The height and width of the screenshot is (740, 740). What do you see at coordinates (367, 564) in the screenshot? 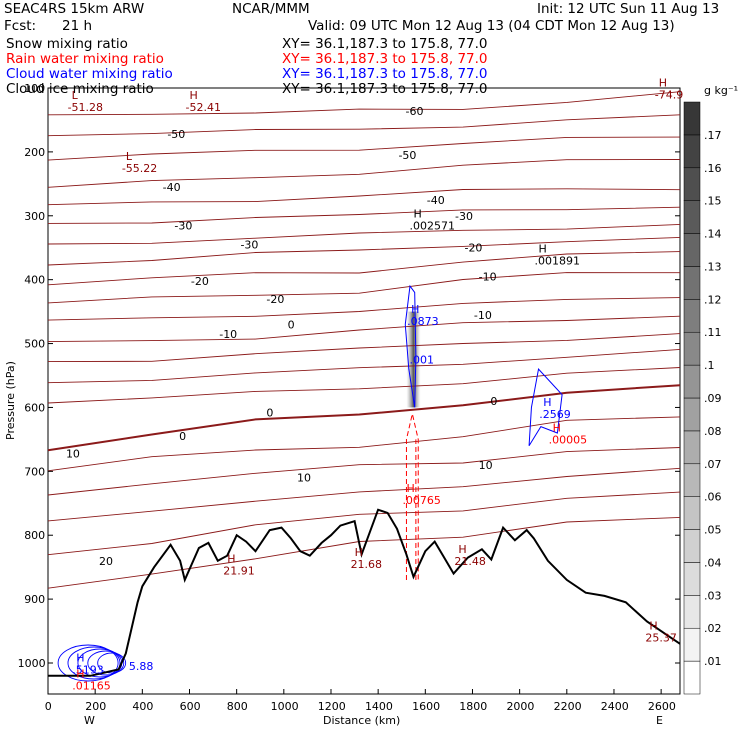
I see `svg-text: 21.68` at bounding box center [367, 564].